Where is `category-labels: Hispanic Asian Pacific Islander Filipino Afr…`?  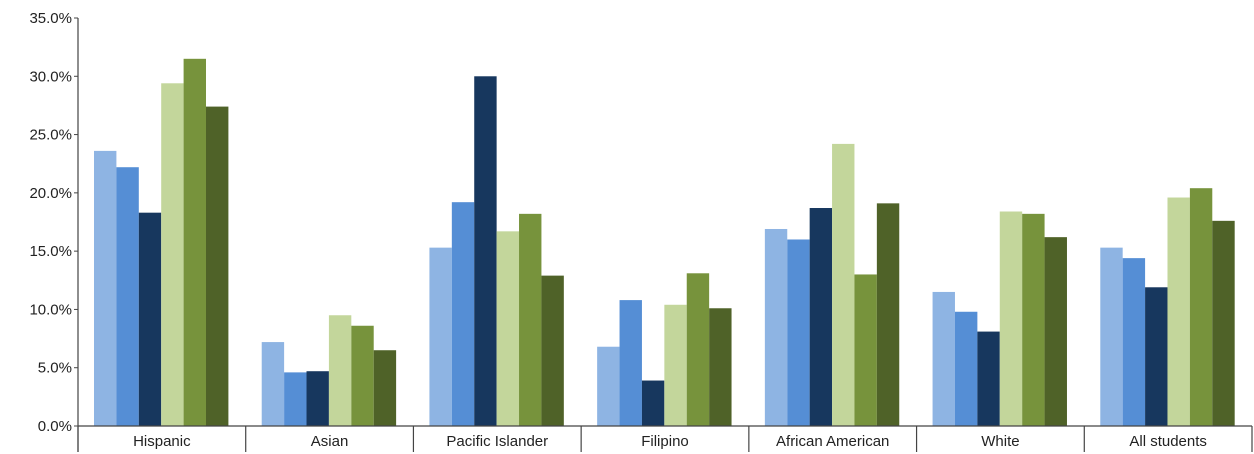
category-labels: Hispanic Asian Pacific Islander Filipino Afr… is located at coordinates (670, 441).